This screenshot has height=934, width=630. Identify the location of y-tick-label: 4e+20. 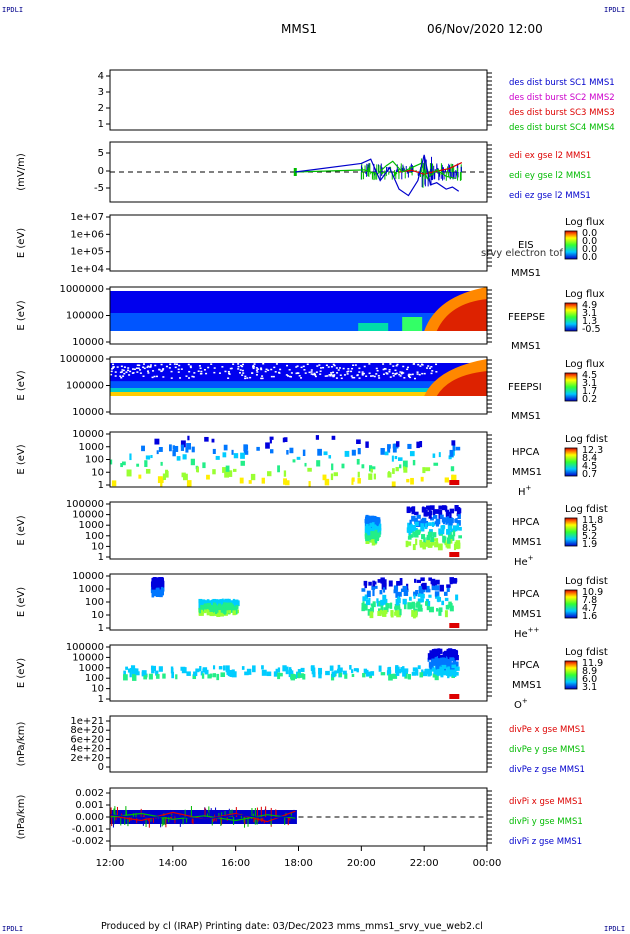
(87, 749).